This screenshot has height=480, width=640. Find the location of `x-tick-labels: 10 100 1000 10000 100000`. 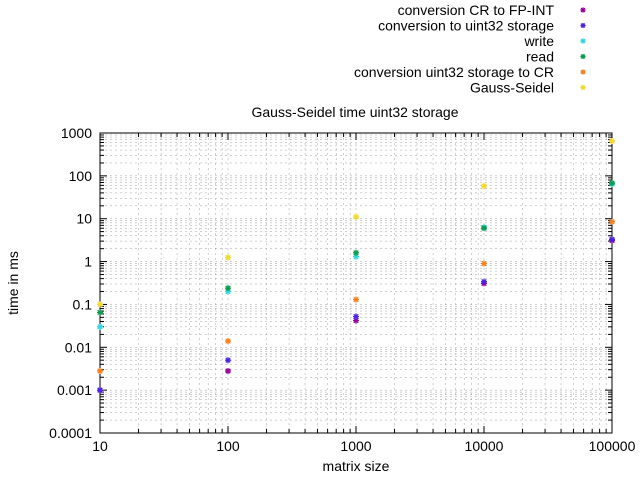

x-tick-labels: 10 100 1000 10000 100000 is located at coordinates (363, 446).